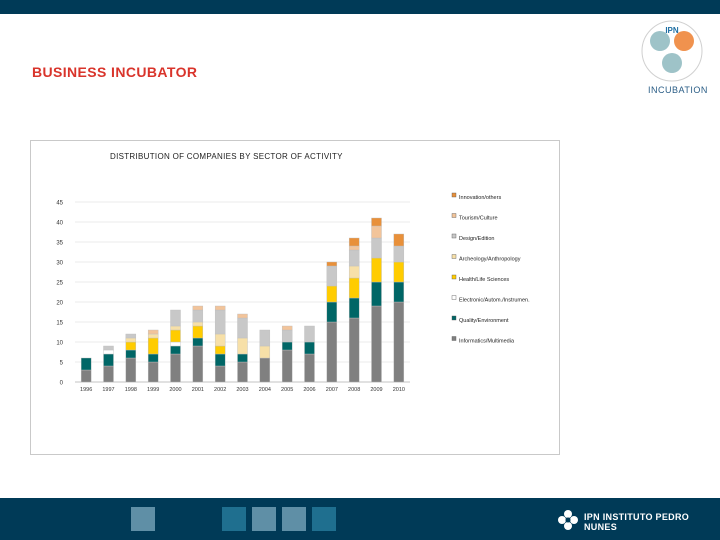 This screenshot has width=720, height=540. Describe the element at coordinates (678, 90) in the screenshot. I see `logo-caption: INCUBATION` at that location.